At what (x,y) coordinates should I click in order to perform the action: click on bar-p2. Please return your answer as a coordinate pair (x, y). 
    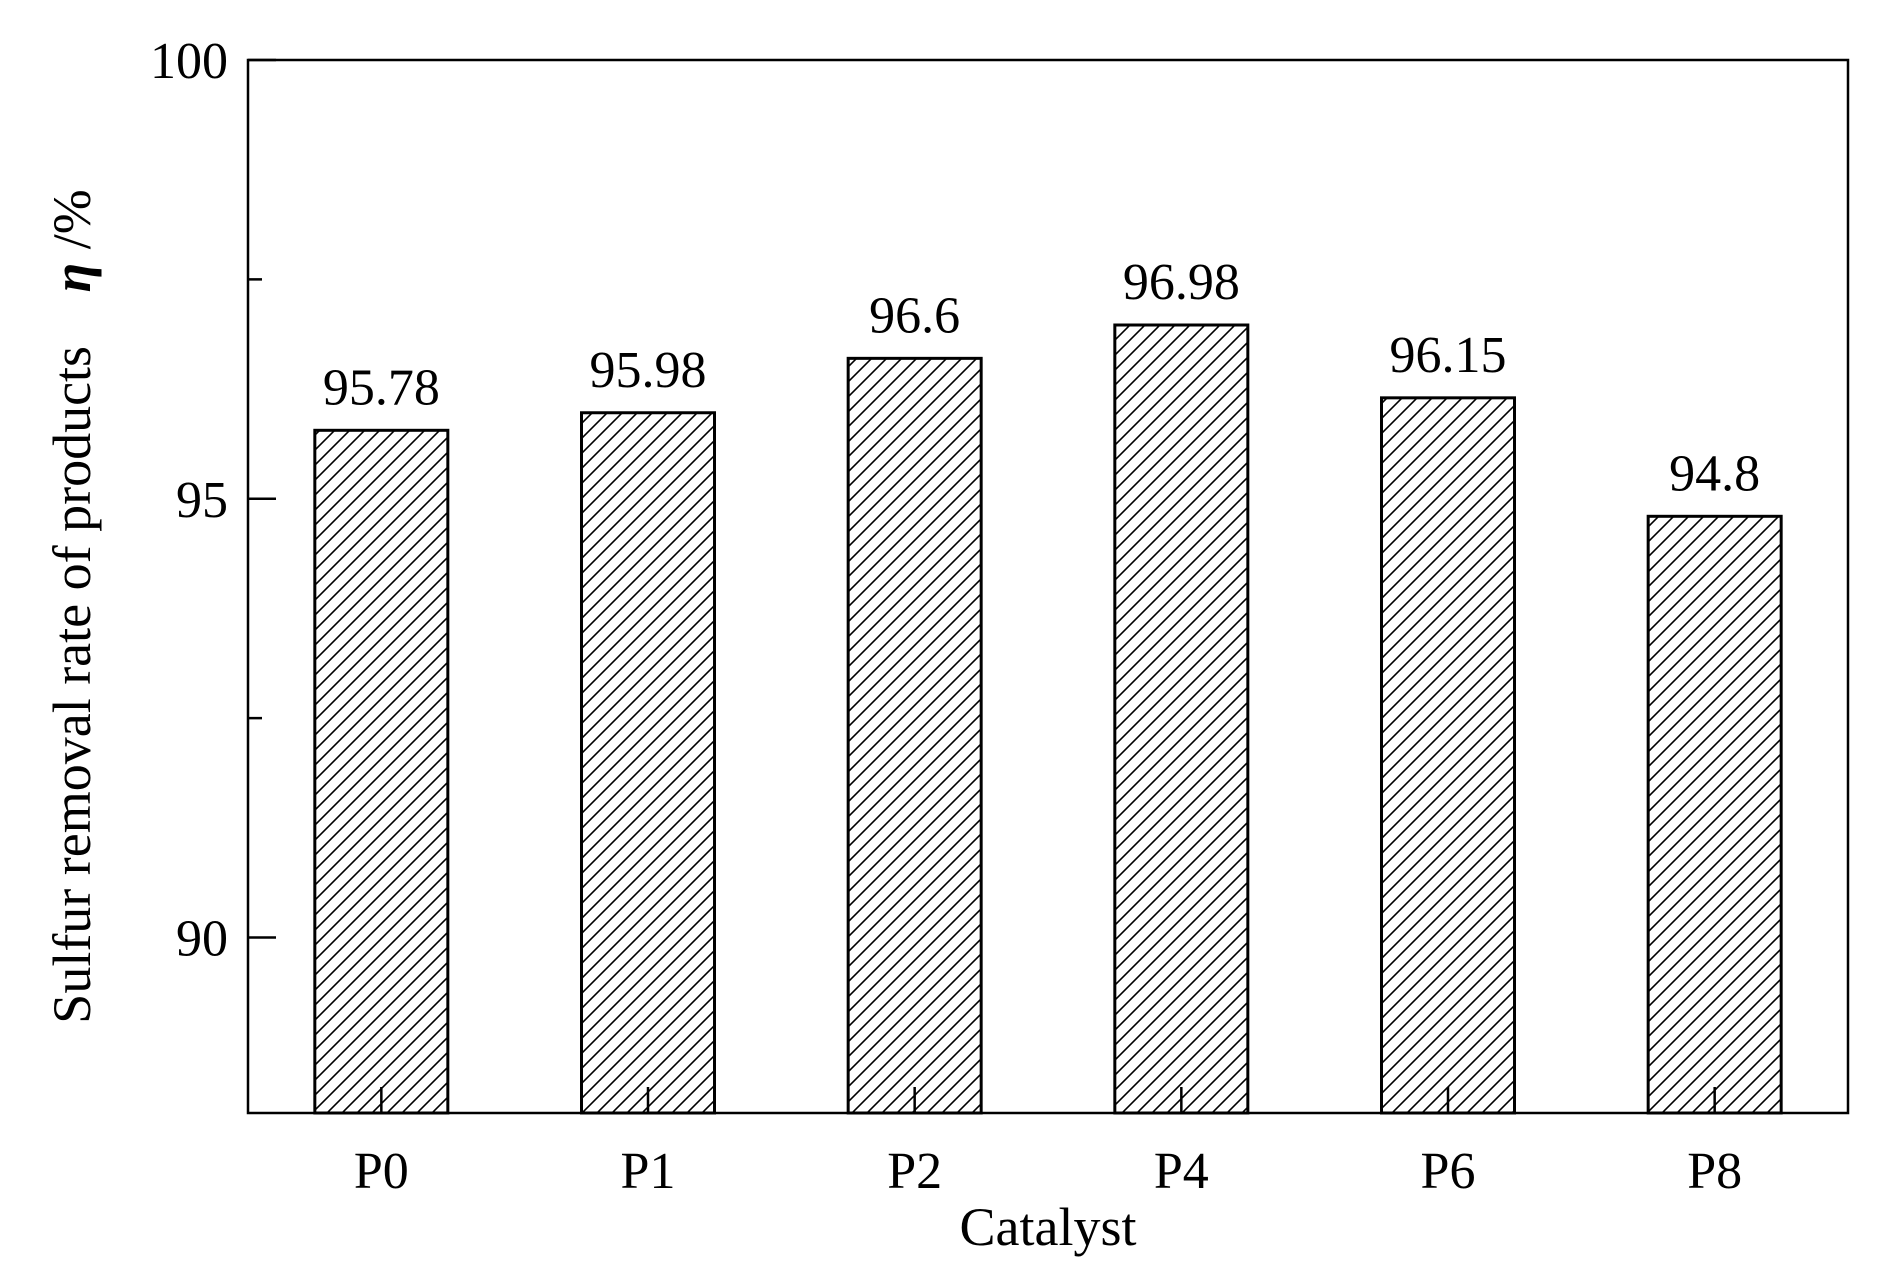
    Looking at the image, I should click on (914, 735).